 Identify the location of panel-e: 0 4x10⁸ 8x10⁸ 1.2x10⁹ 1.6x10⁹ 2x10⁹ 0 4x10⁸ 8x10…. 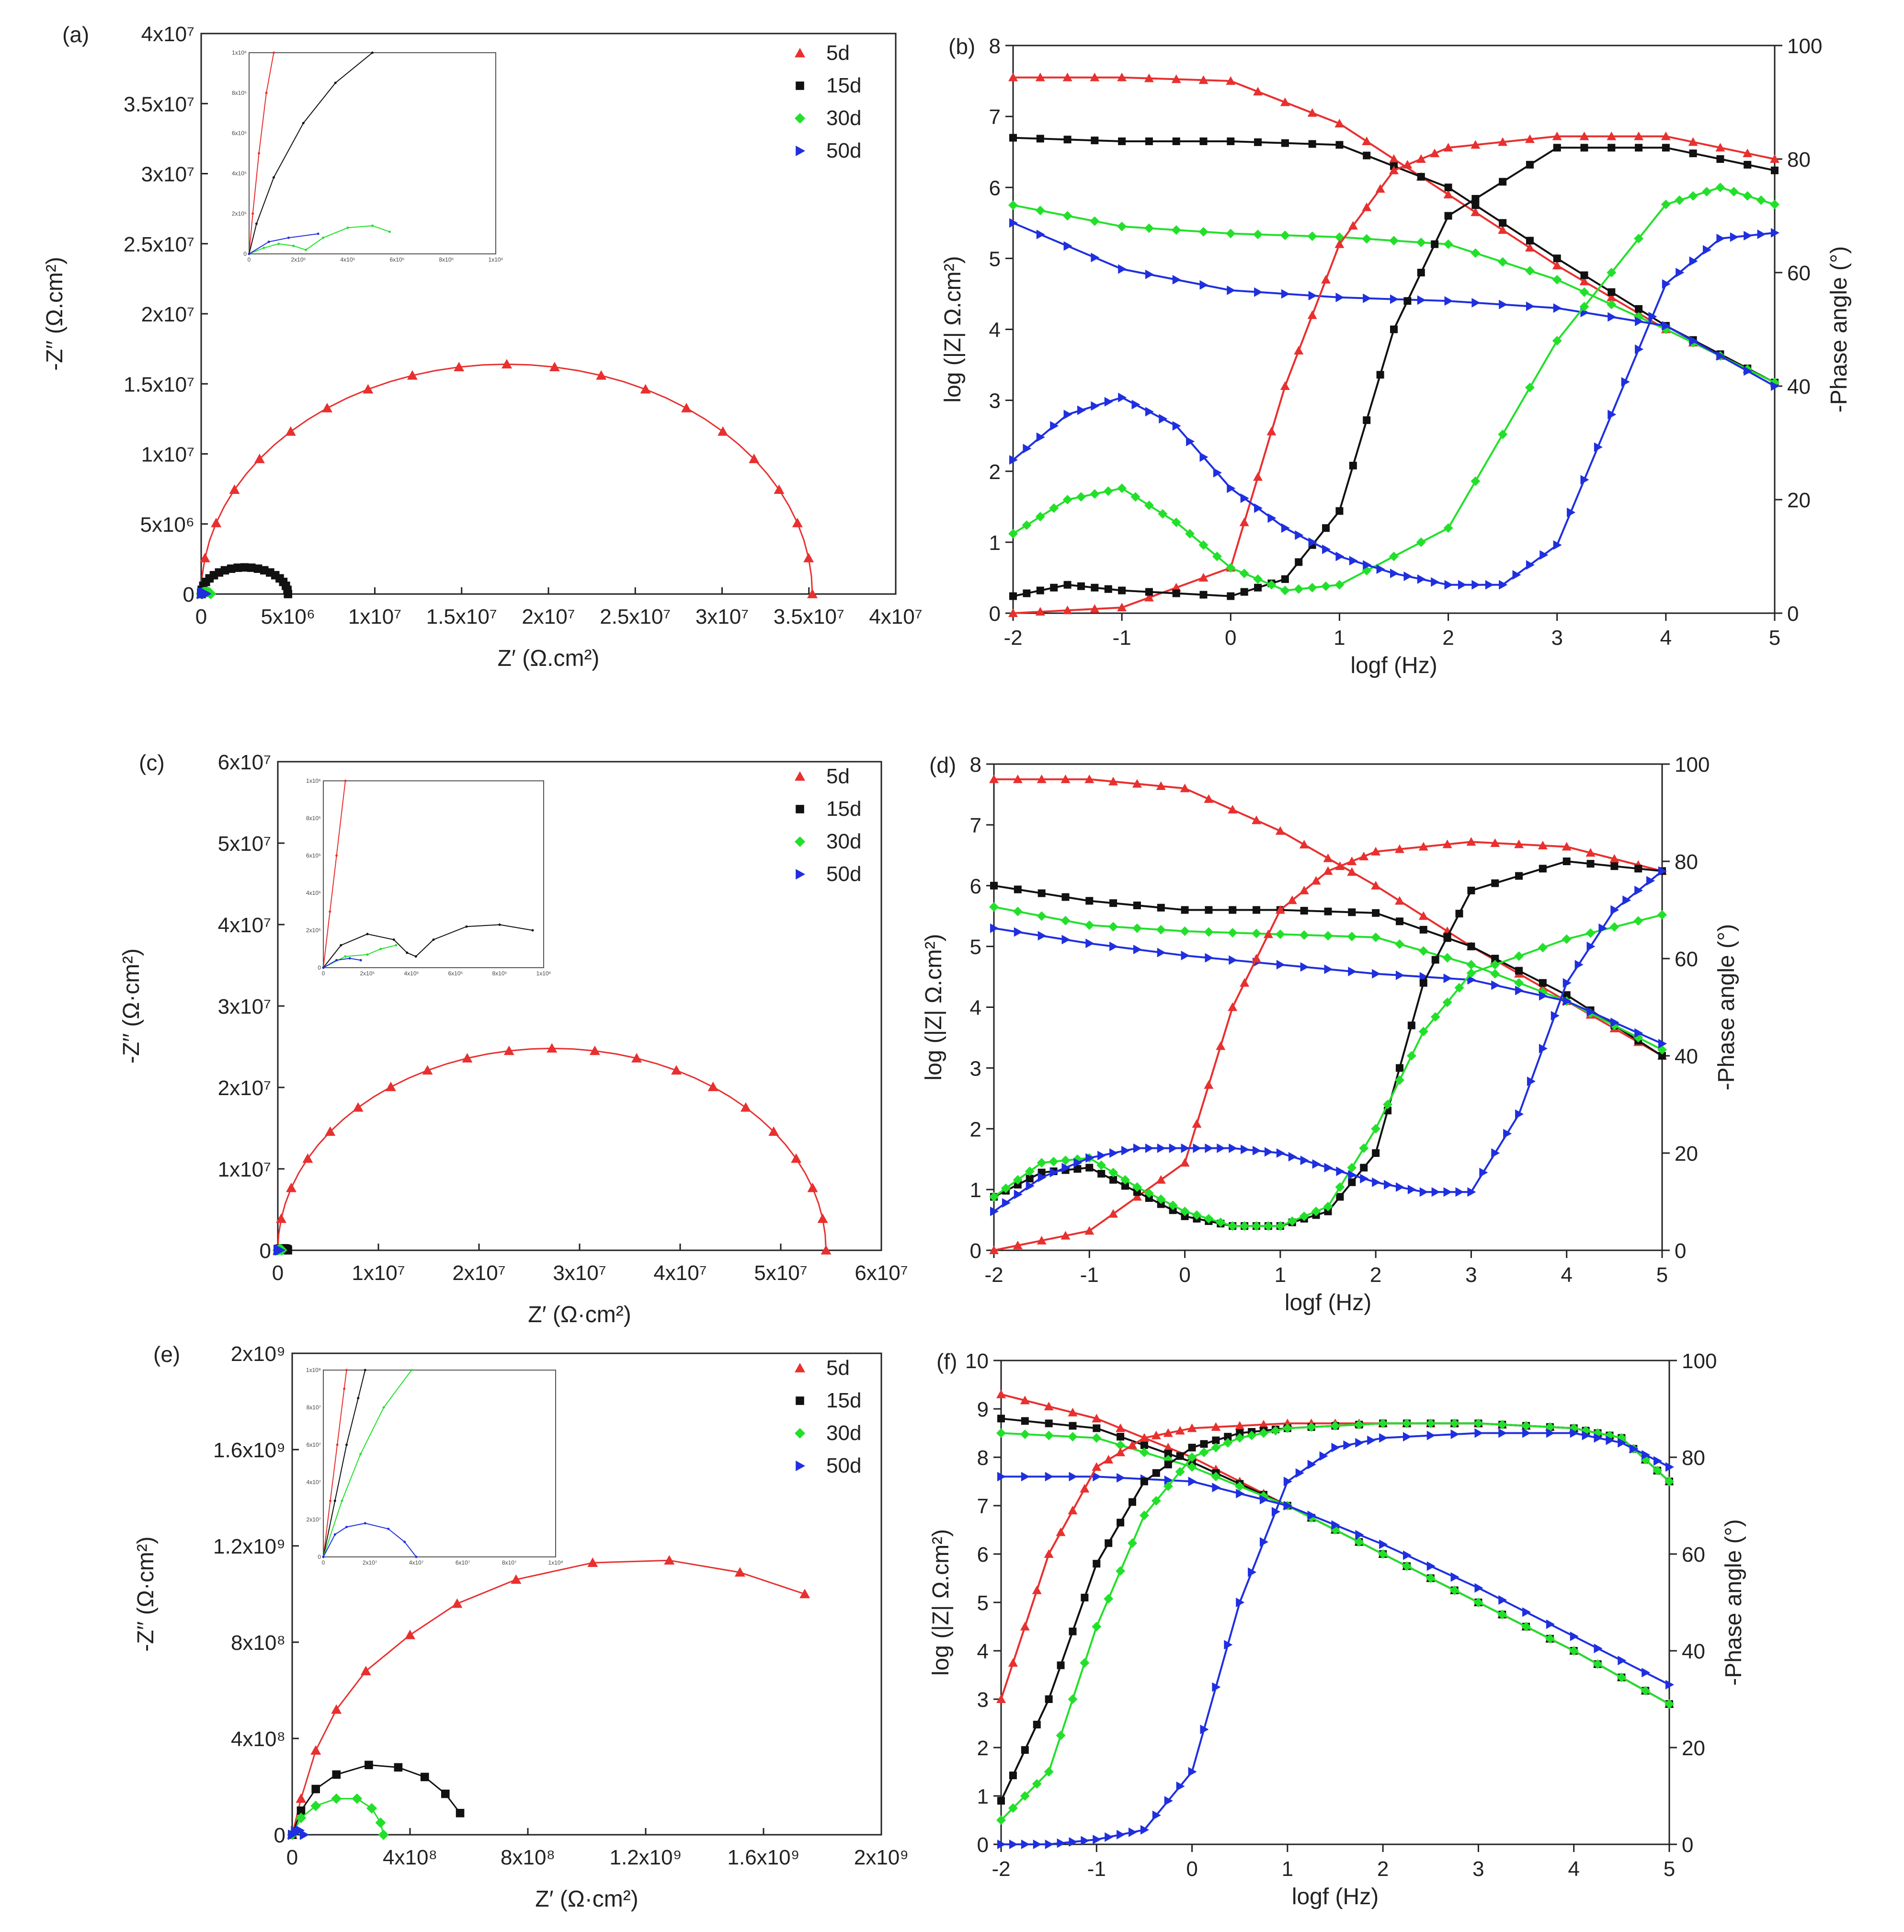
(521, 1627).